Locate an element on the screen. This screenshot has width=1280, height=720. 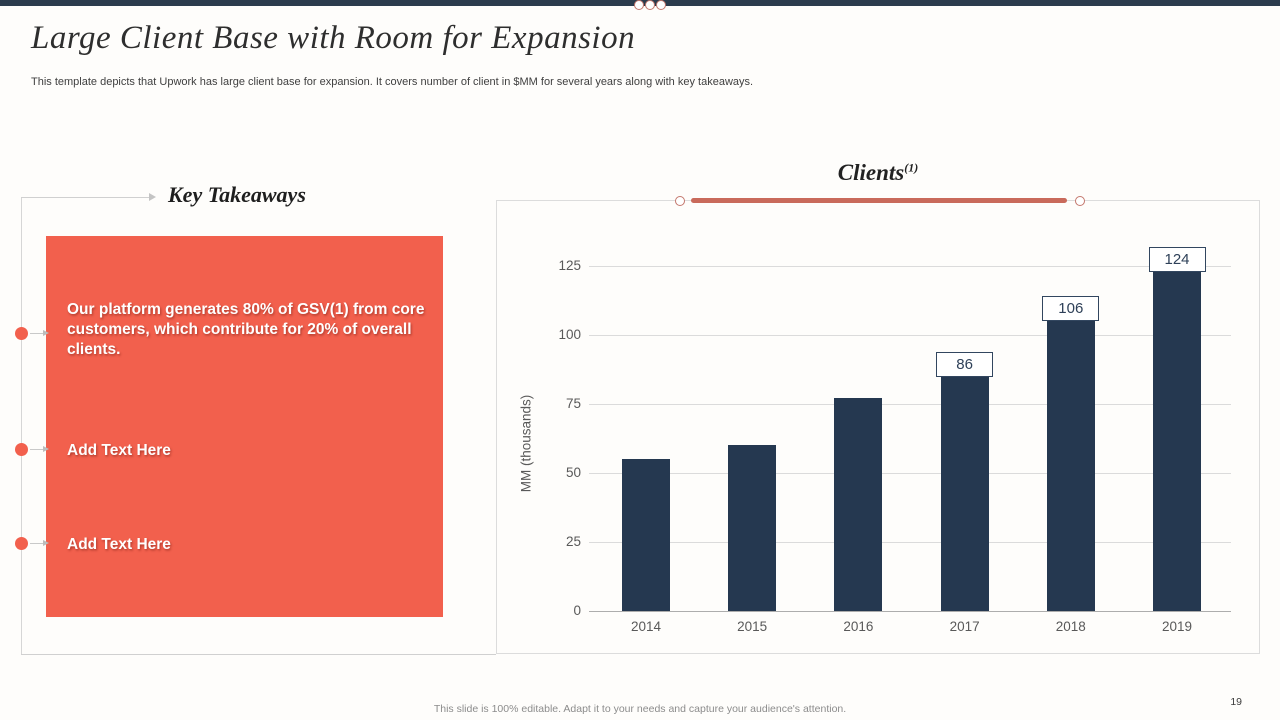
x-tick-2015: 2015 is located at coordinates (752, 626).